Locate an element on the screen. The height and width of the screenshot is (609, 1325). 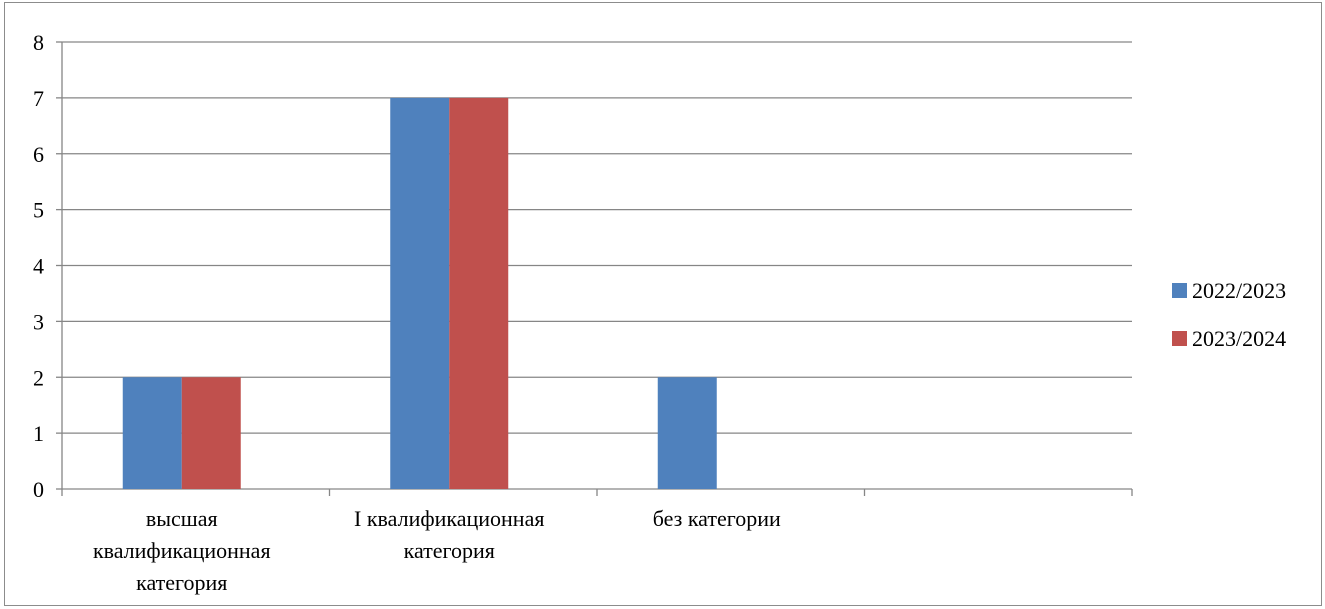
y-tick-label: 8 is located at coordinates (38, 42).